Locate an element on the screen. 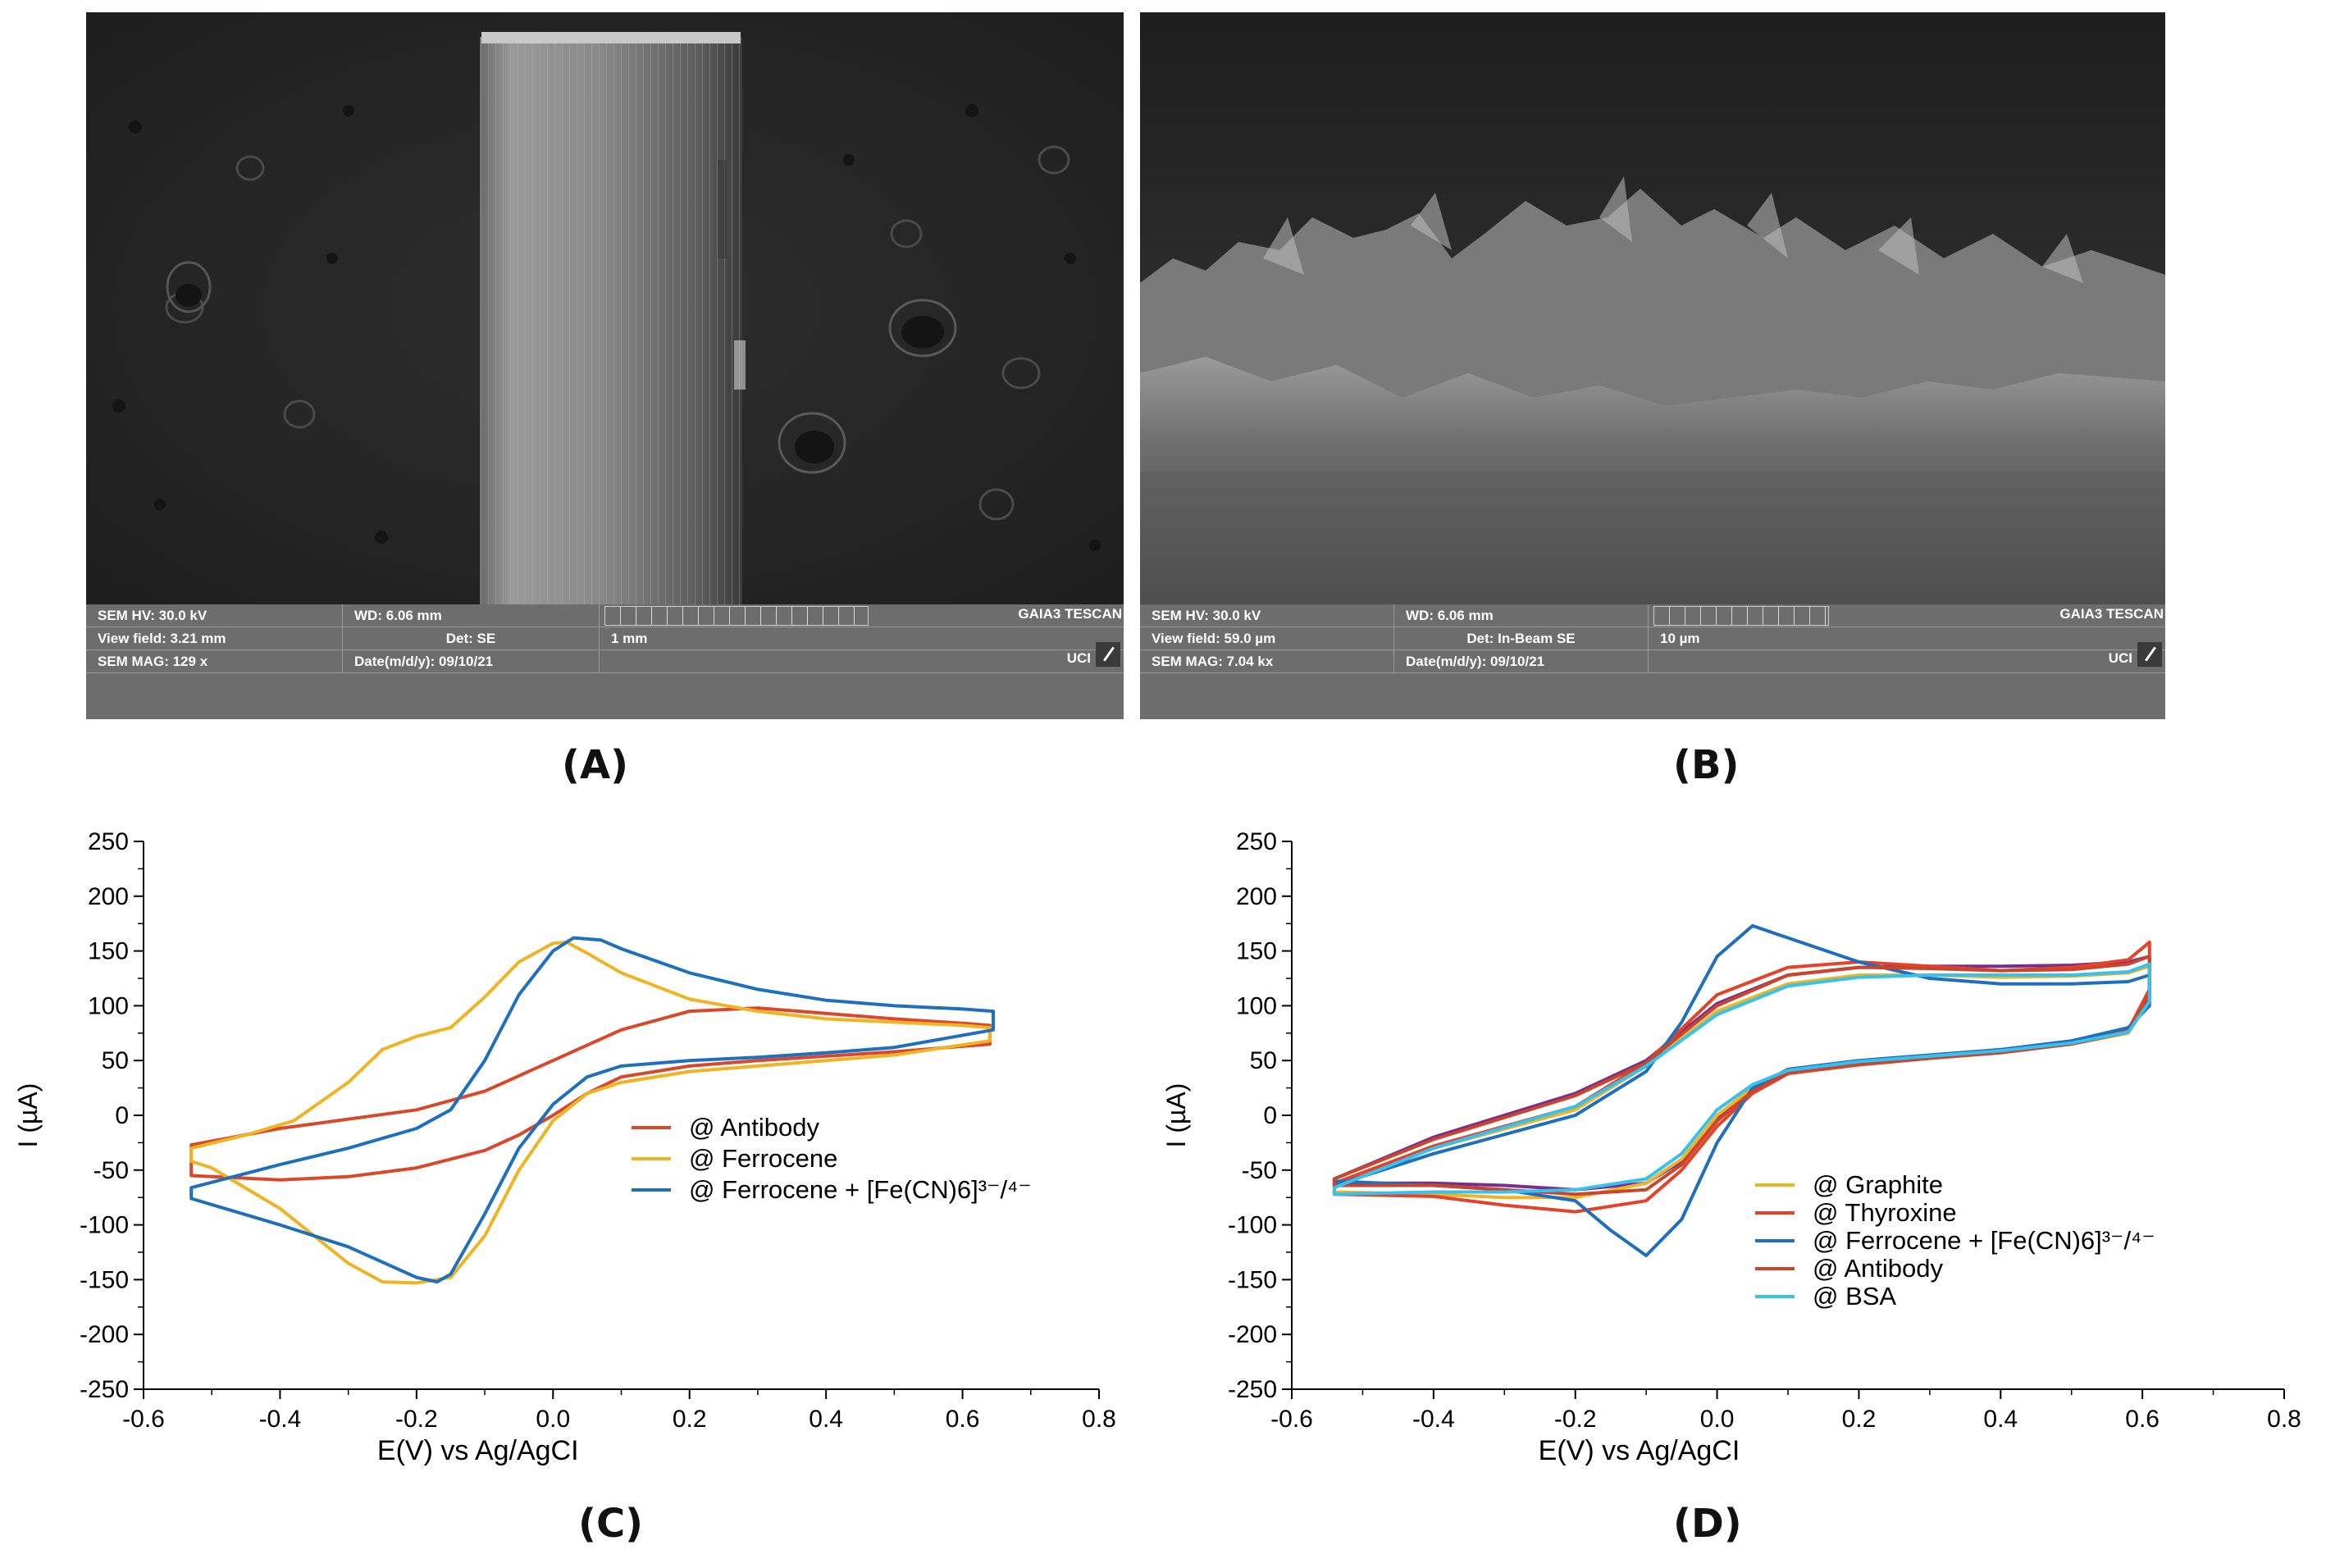  sem-view-field: View field: 59.0 µm is located at coordinates (1267, 639).